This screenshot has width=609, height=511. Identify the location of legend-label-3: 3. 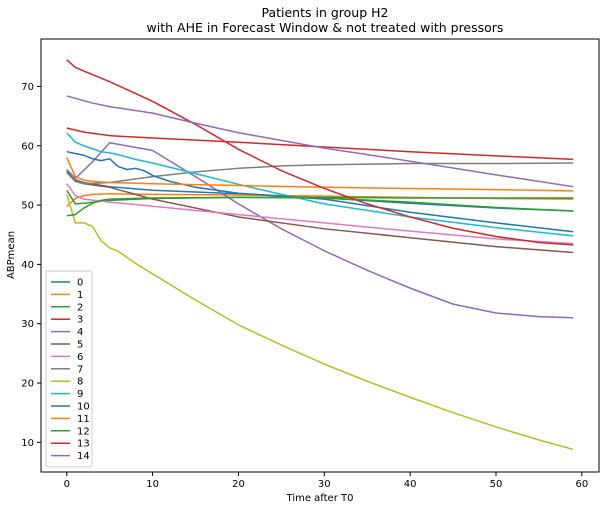
(80, 320).